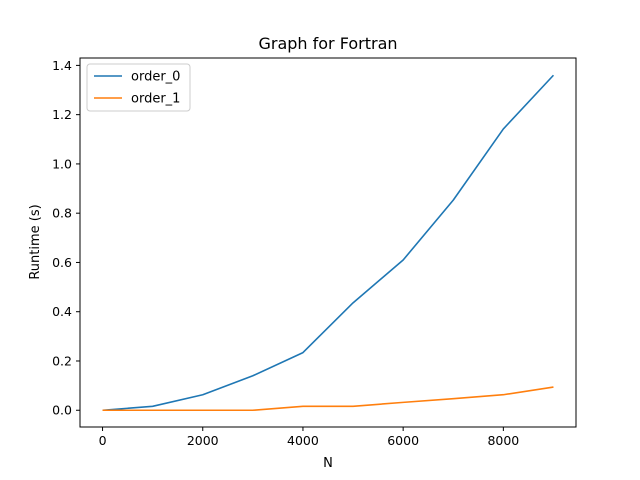 This screenshot has width=640, height=480. I want to click on legend: order_0 order_1, so click(138, 87).